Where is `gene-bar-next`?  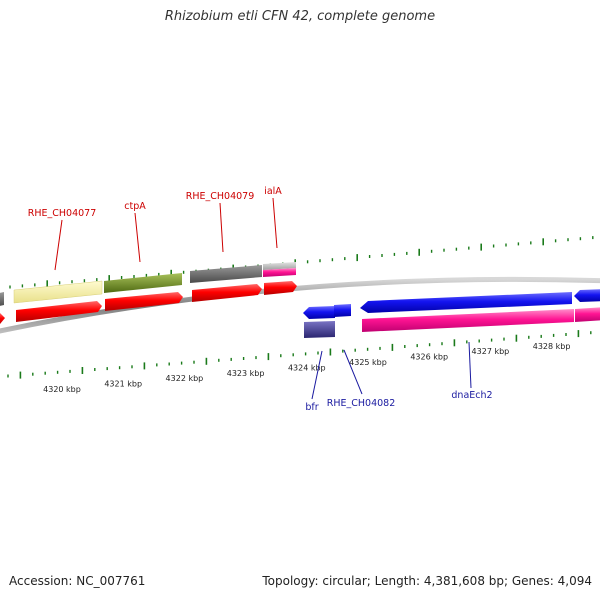
gene-bar-next is located at coordinates (587, 314).